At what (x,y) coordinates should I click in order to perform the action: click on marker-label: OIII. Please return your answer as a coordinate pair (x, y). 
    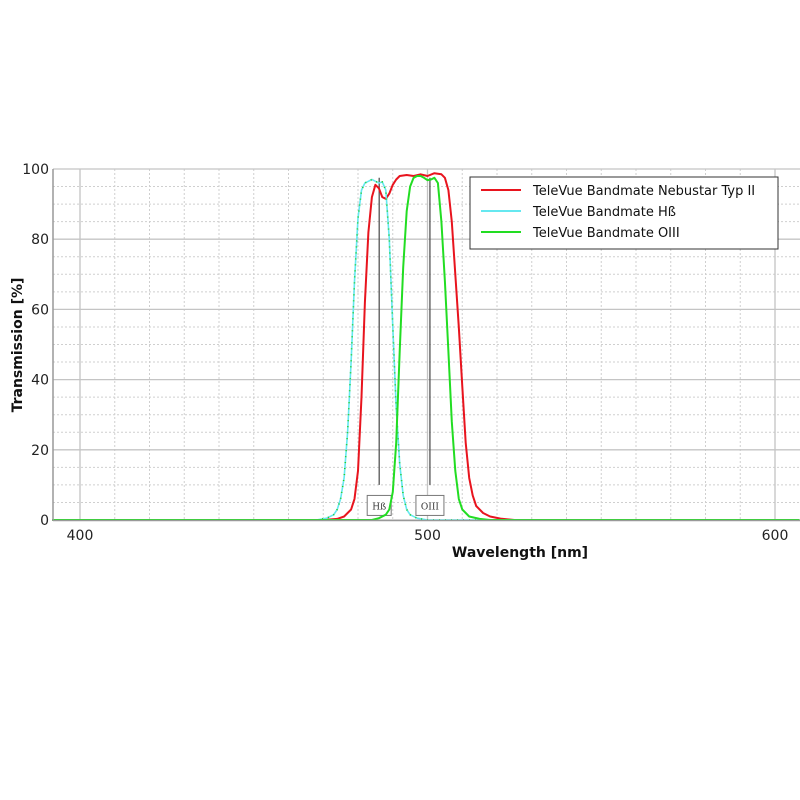
    Looking at the image, I should click on (430, 507).